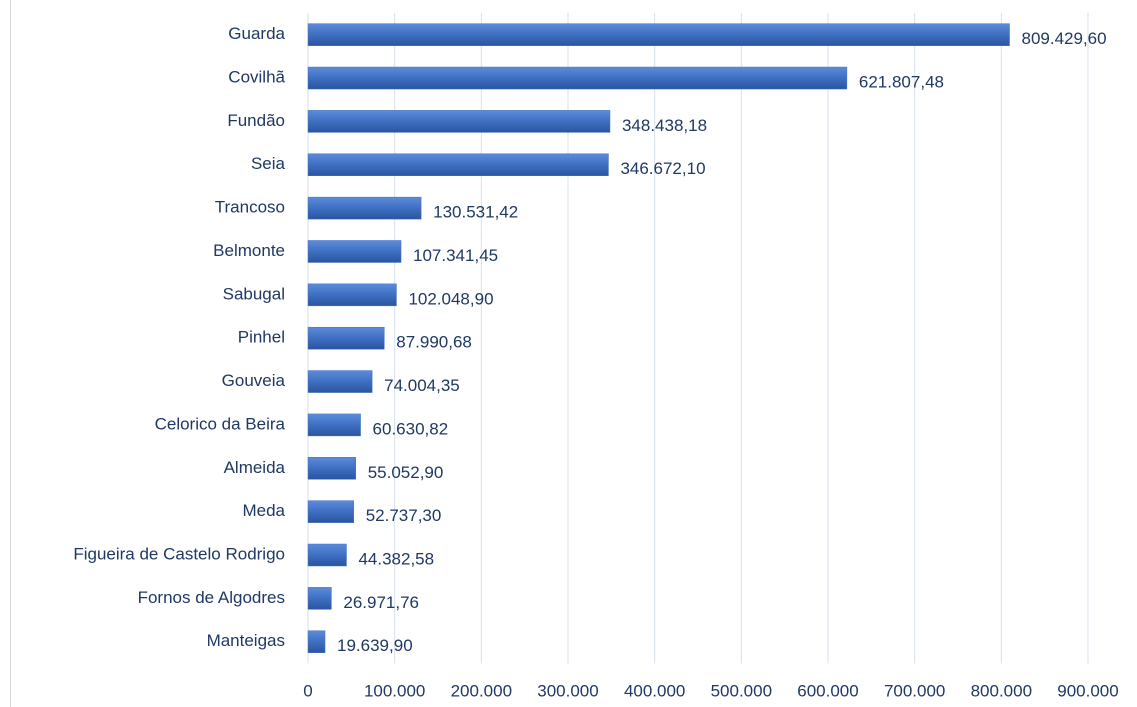 This screenshot has width=1137, height=707. Describe the element at coordinates (827, 690) in the screenshot. I see `x-tick-label: 600.000` at that location.